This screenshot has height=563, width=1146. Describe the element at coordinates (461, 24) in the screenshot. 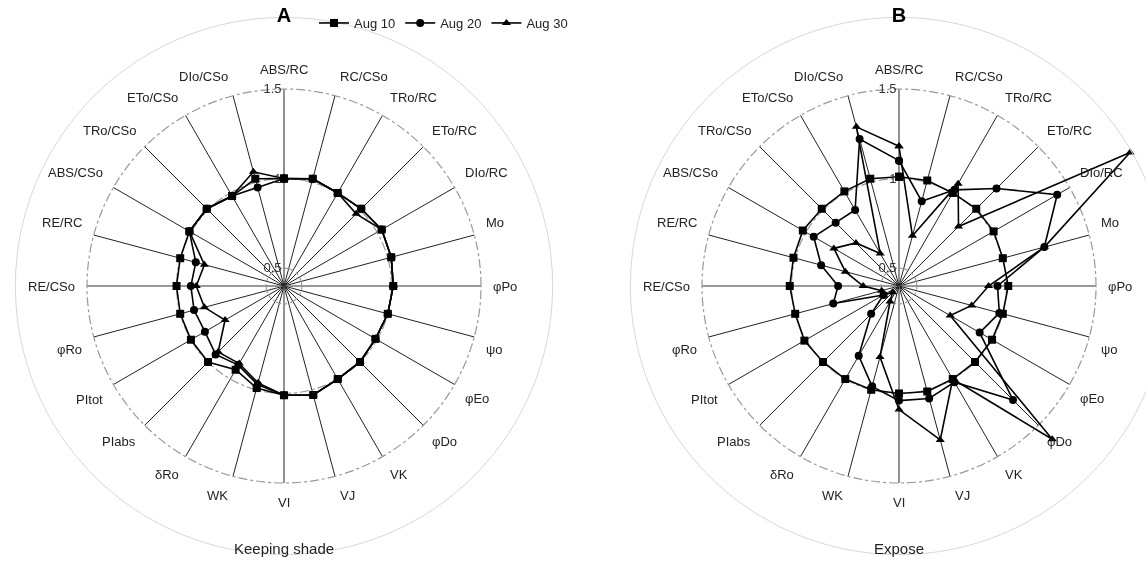

I see `legend-label: Aug 20` at that location.